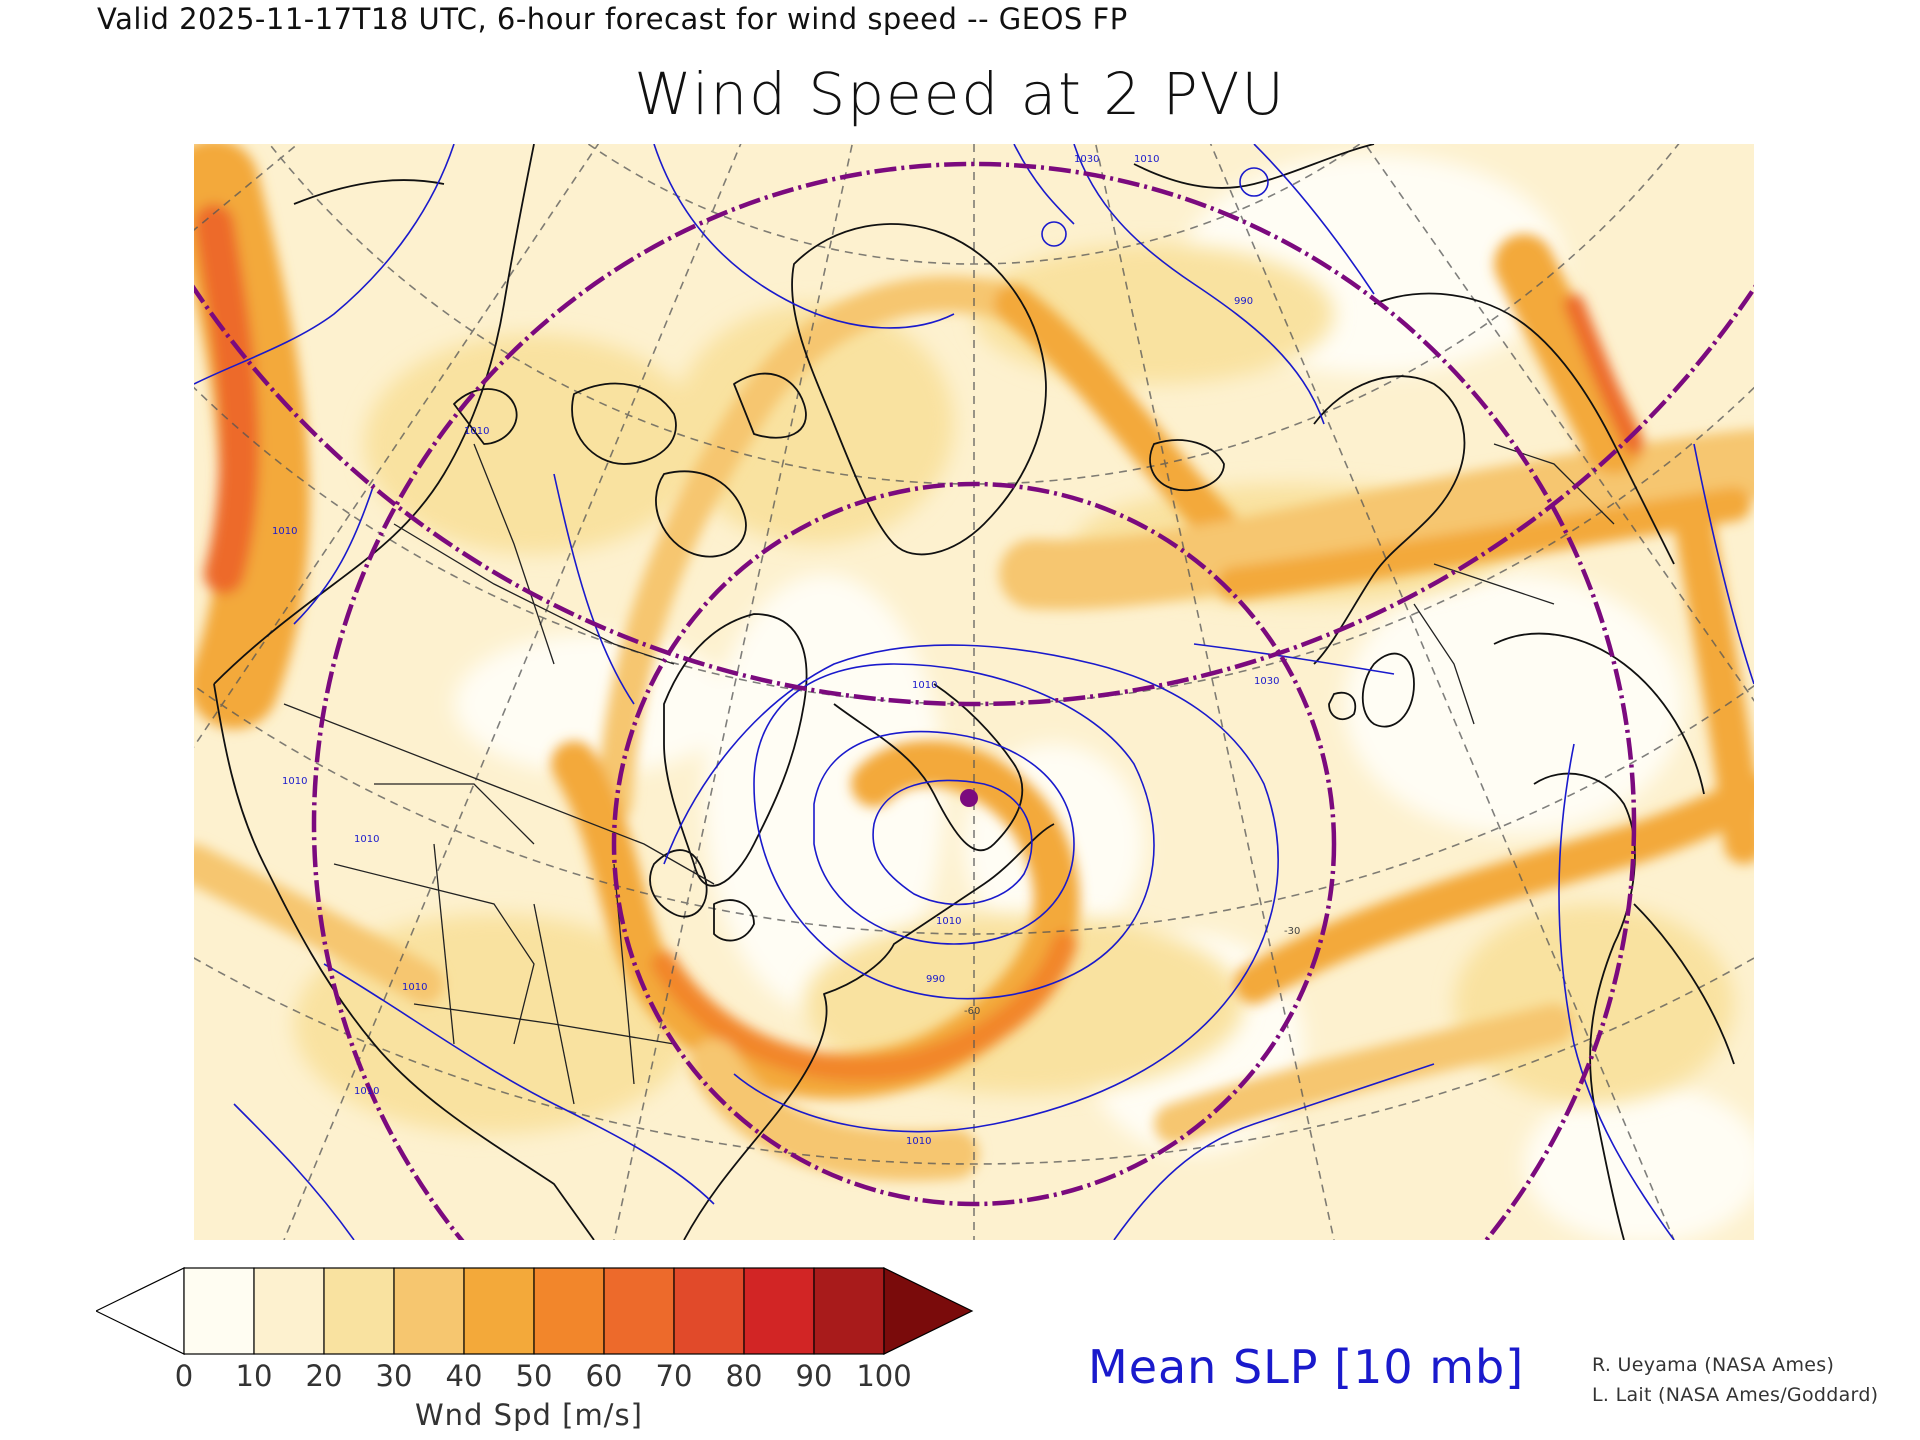 The height and width of the screenshot is (1440, 1920). What do you see at coordinates (1735, 1395) in the screenshot?
I see `credit-line-2: L. Lait (NASA Ames/Goddard)` at bounding box center [1735, 1395].